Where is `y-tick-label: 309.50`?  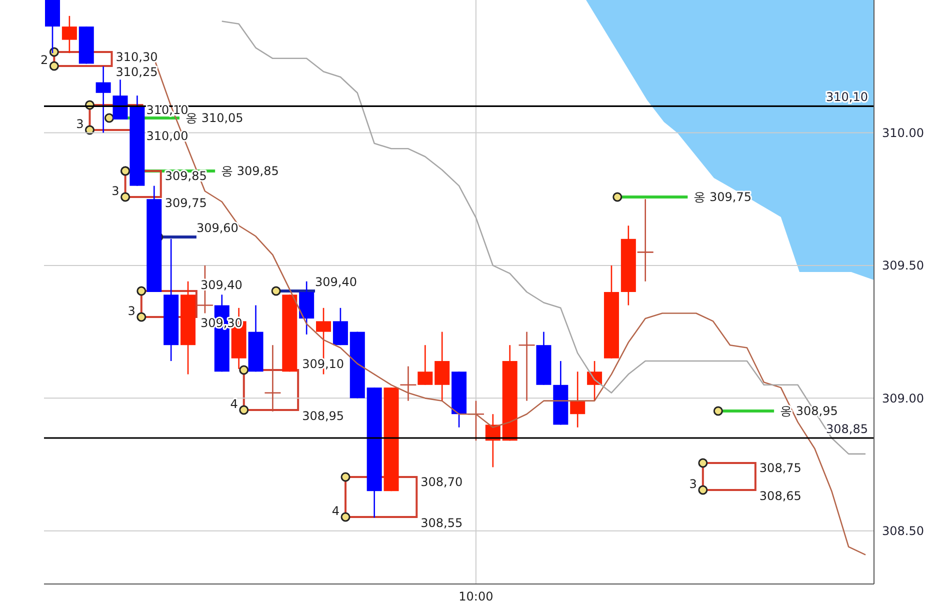 y-tick-label: 309.50 is located at coordinates (903, 265).